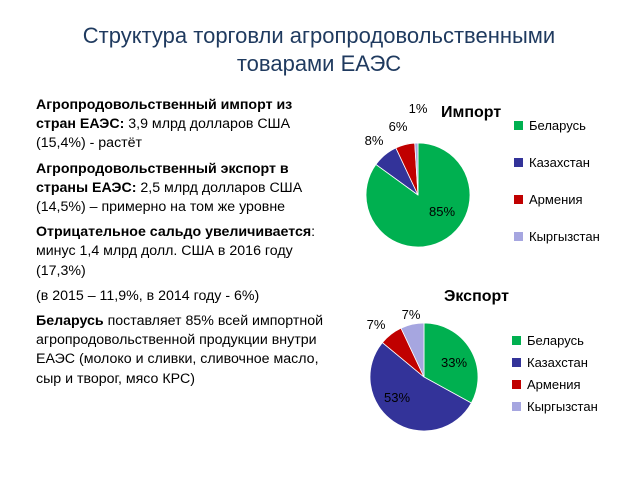 Image resolution: width=638 pixels, height=479 pixels. Describe the element at coordinates (554, 384) in the screenshot. I see `export-legend-label-2: Армения` at that location.